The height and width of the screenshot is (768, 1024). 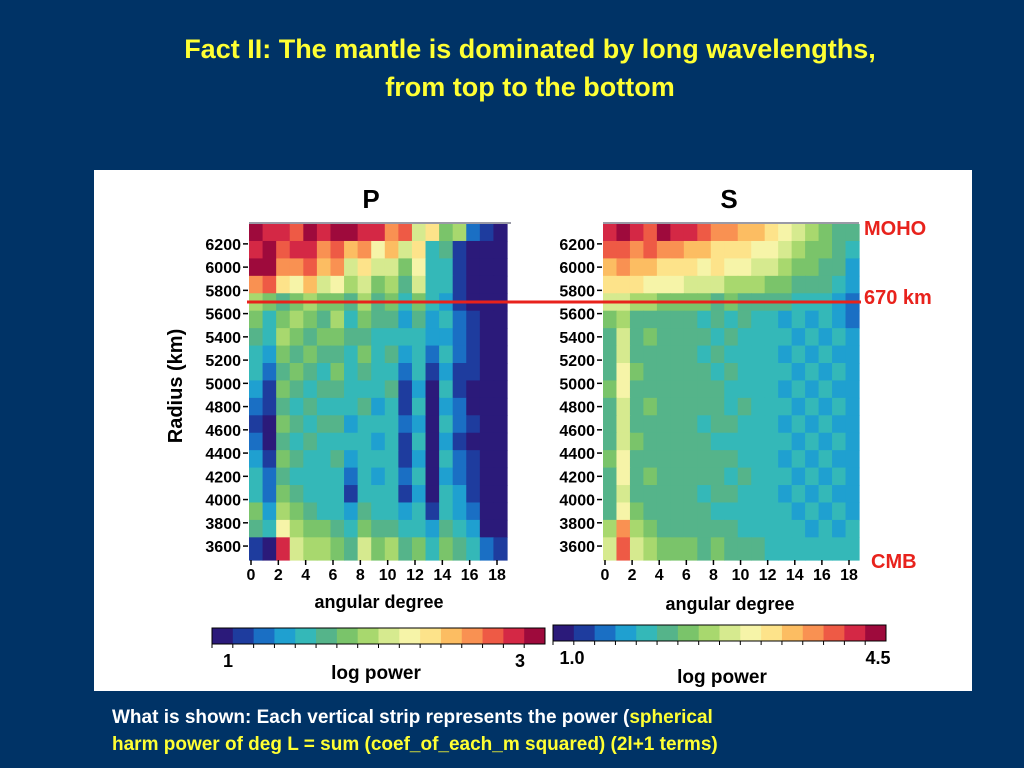 I want to click on p-y-tick-label: 4000, so click(x=223, y=501).